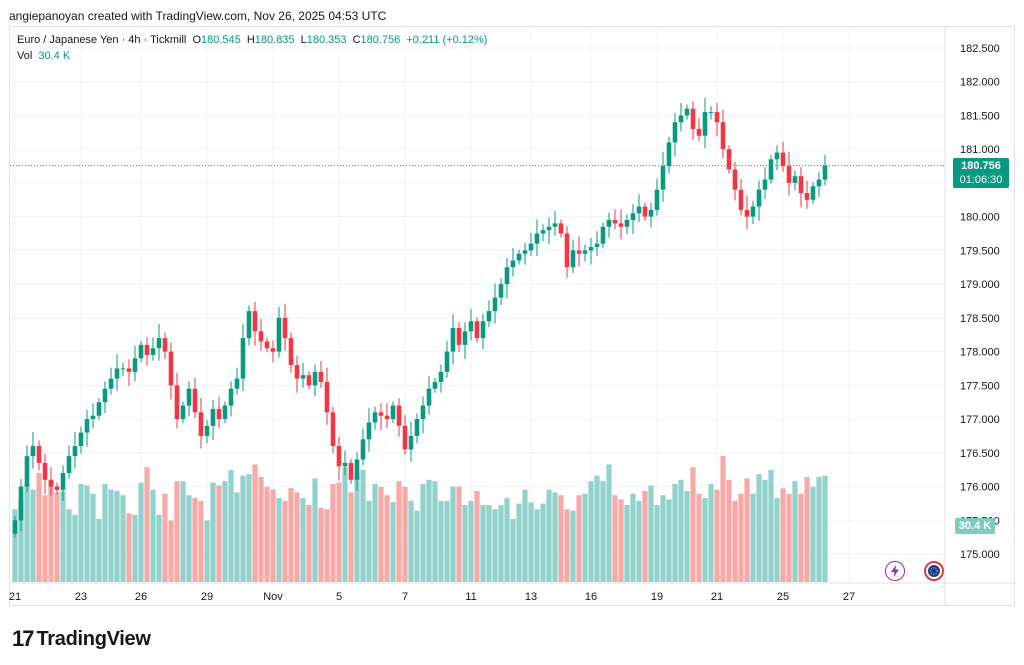 The image size is (1024, 665). Describe the element at coordinates (81, 597) in the screenshot. I see `x-tick-label: 23` at that location.